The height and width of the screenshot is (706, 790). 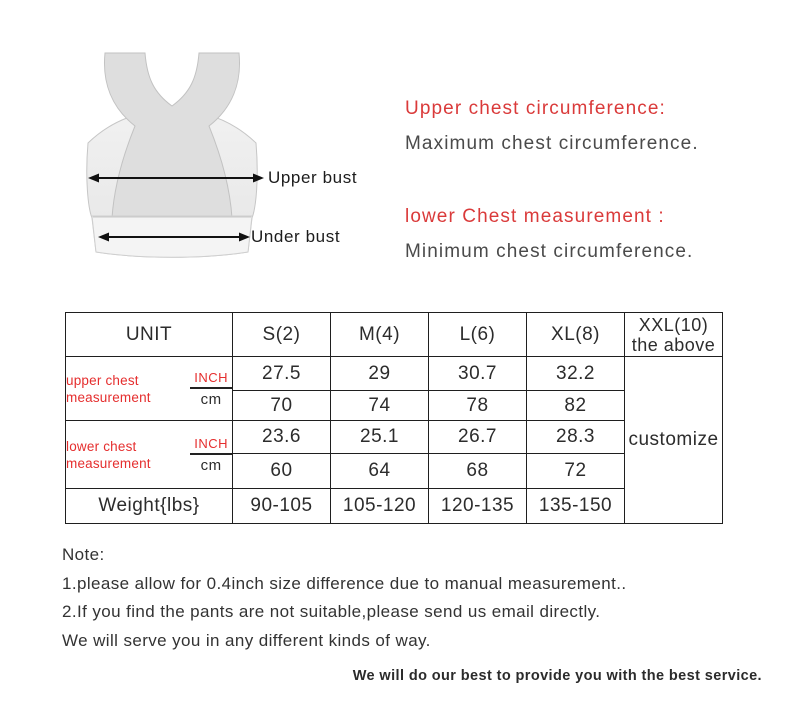 I want to click on lower-chest-label: lower chest measurement, so click(x=108, y=455).